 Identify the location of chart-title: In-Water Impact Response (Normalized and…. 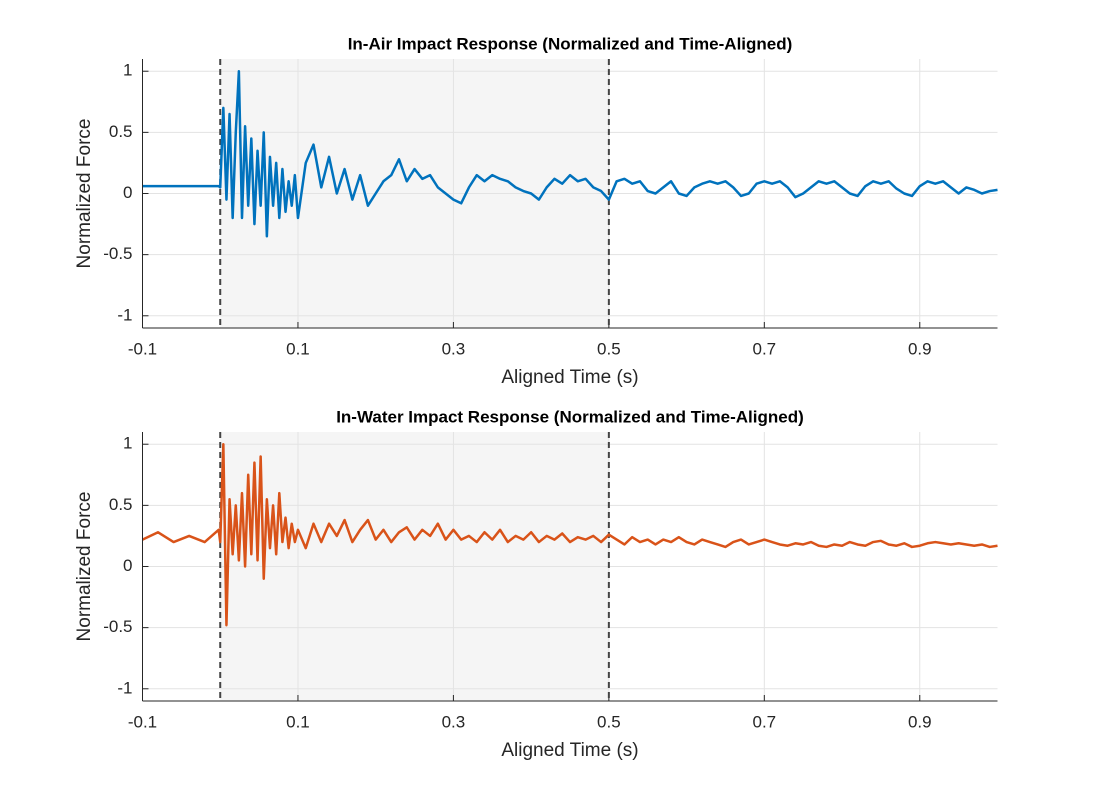
(570, 416).